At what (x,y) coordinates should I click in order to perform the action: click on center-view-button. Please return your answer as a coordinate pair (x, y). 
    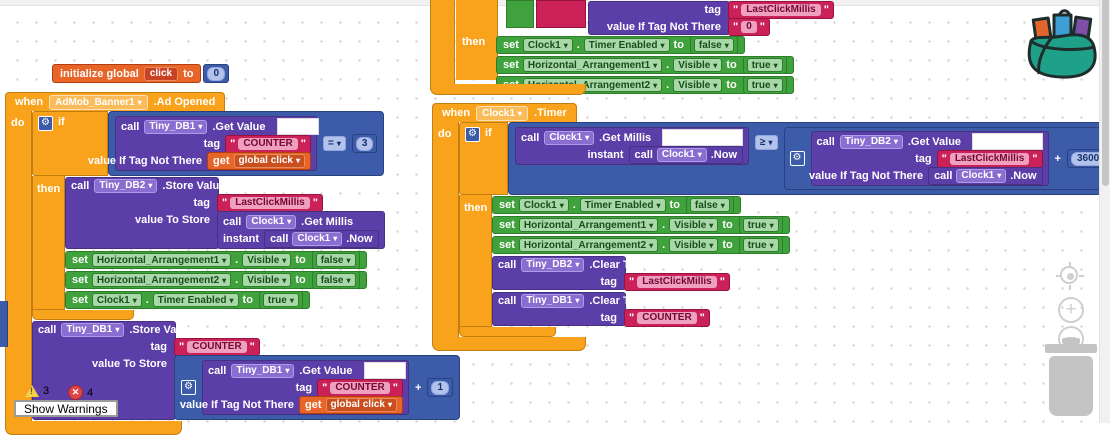
    Looking at the image, I should click on (1070, 276).